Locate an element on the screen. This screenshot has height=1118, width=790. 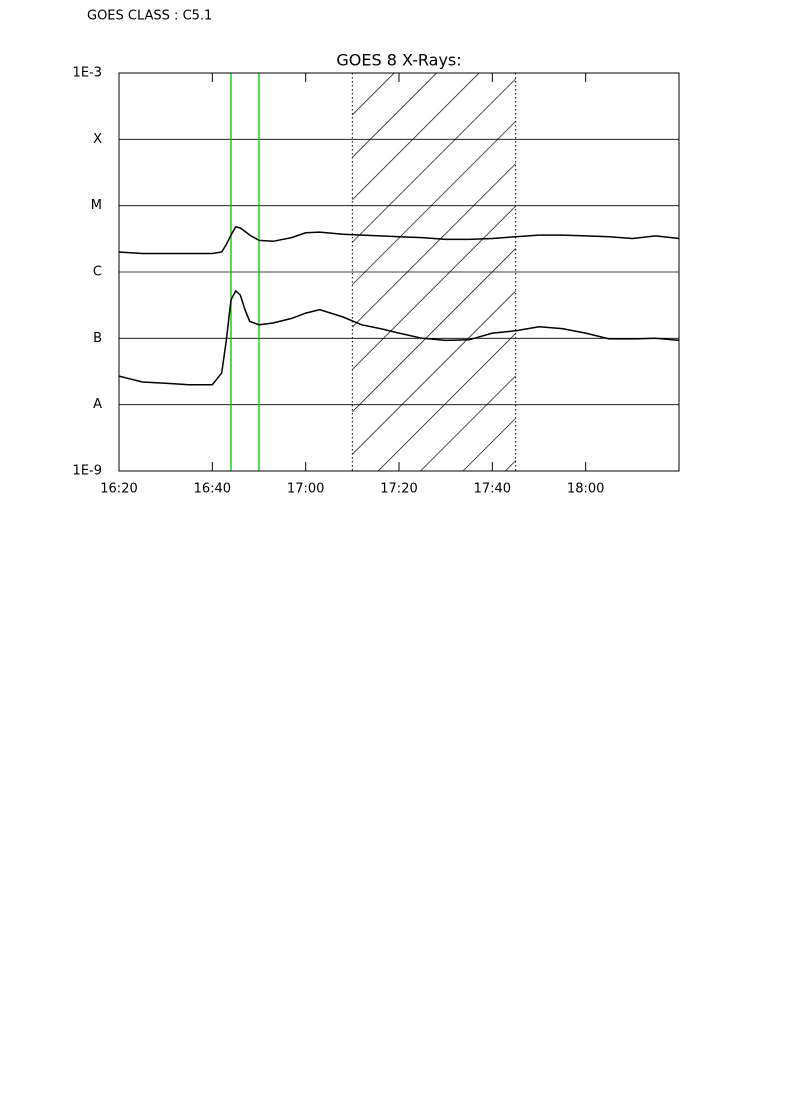
x-tick-label: 17:00 is located at coordinates (305, 489).